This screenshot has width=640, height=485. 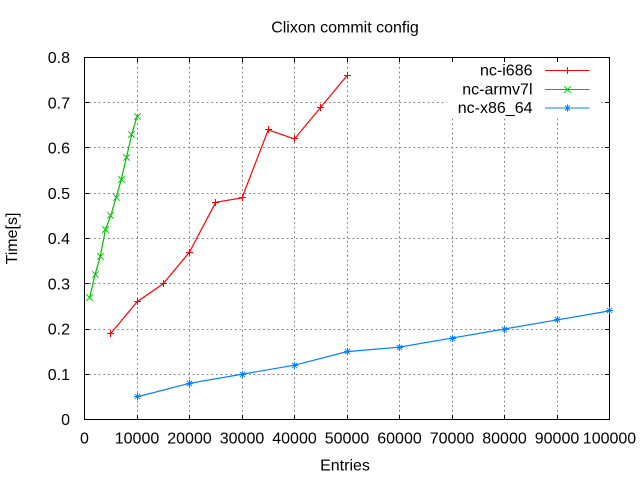 What do you see at coordinates (59, 330) in the screenshot?
I see `svg-text: 0.2` at bounding box center [59, 330].